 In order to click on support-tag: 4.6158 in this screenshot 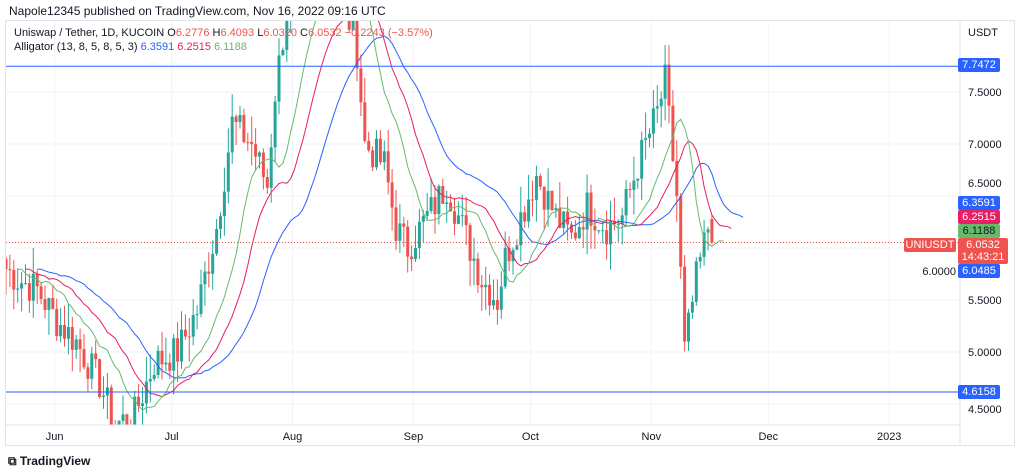, I will do `click(979, 392)`.